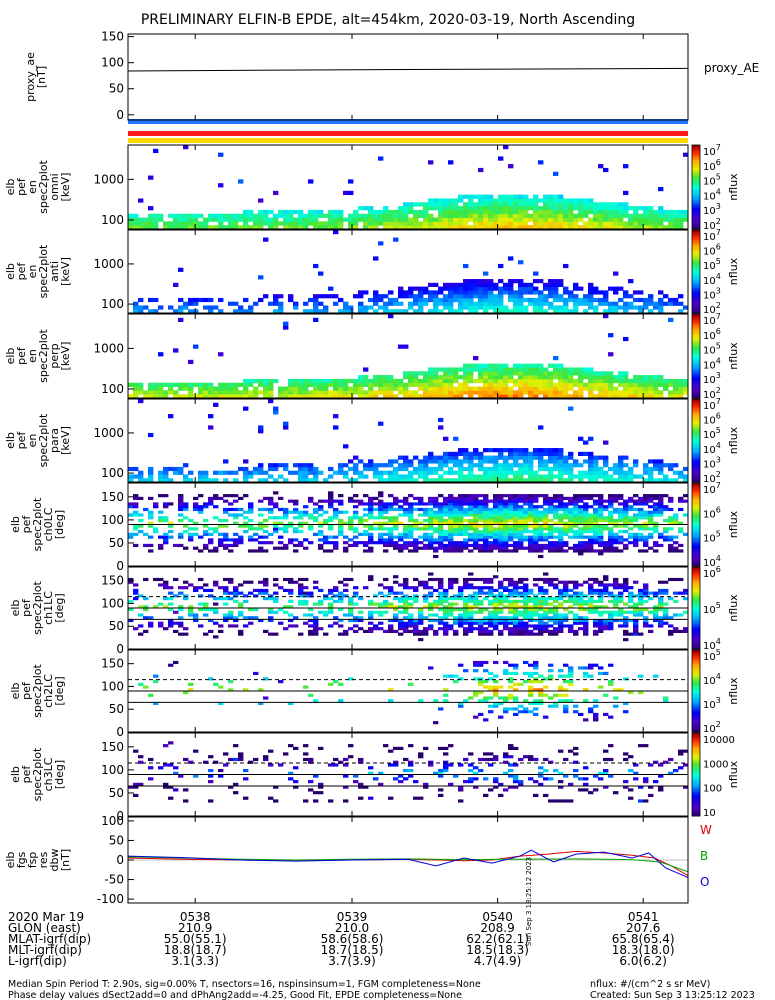  What do you see at coordinates (112, 389) in the screenshot?
I see `y-tick-label: 100` at bounding box center [112, 389].